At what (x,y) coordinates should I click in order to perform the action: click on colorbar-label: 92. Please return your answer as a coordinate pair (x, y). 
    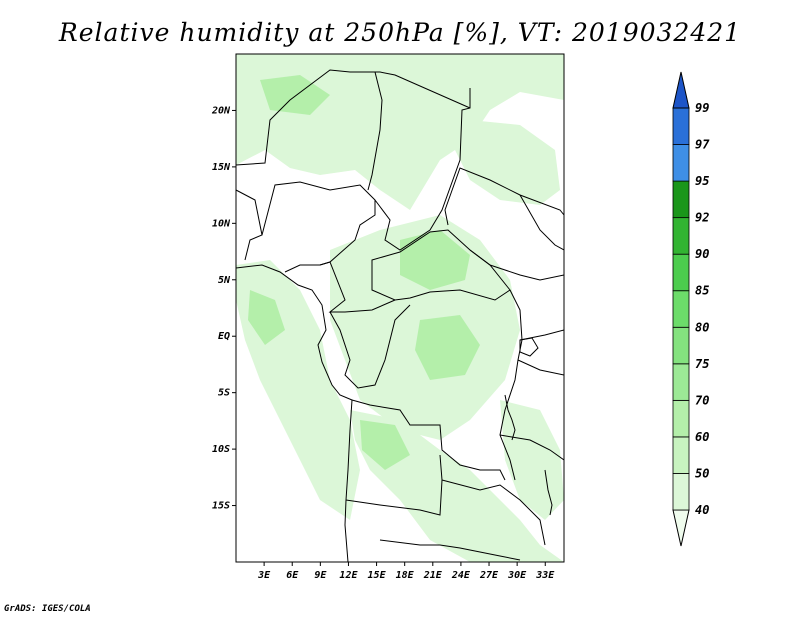
    Looking at the image, I should click on (702, 218).